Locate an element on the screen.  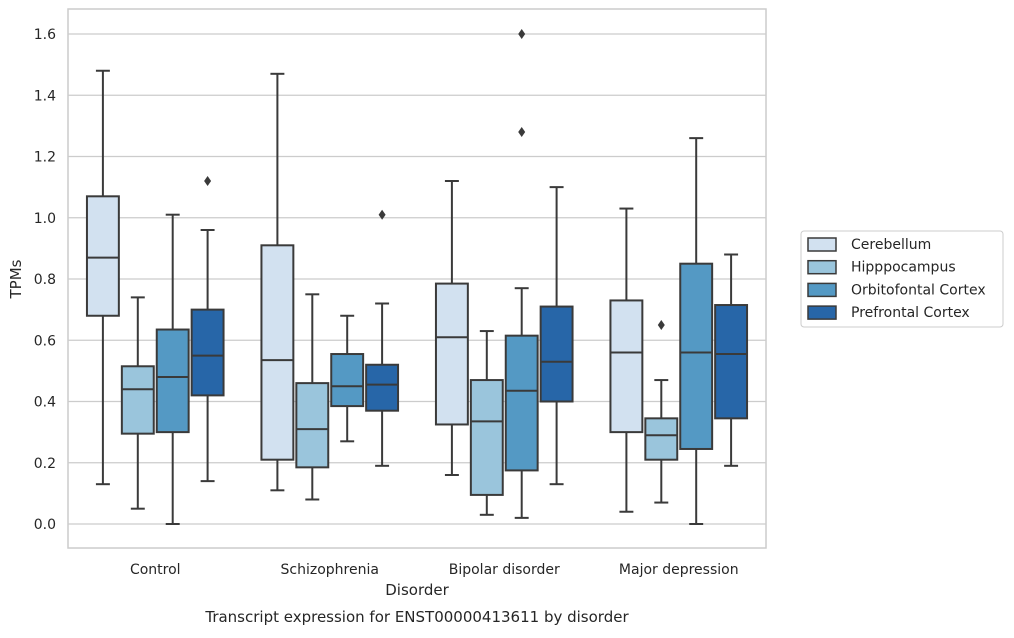
legend-item: Hipppocampus is located at coordinates (881, 267).